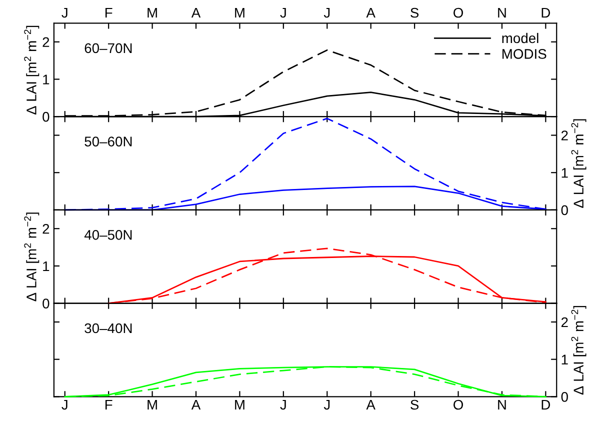 The width and height of the screenshot is (613, 422). Describe the element at coordinates (524, 54) in the screenshot. I see `legend-label: MODIS` at that location.